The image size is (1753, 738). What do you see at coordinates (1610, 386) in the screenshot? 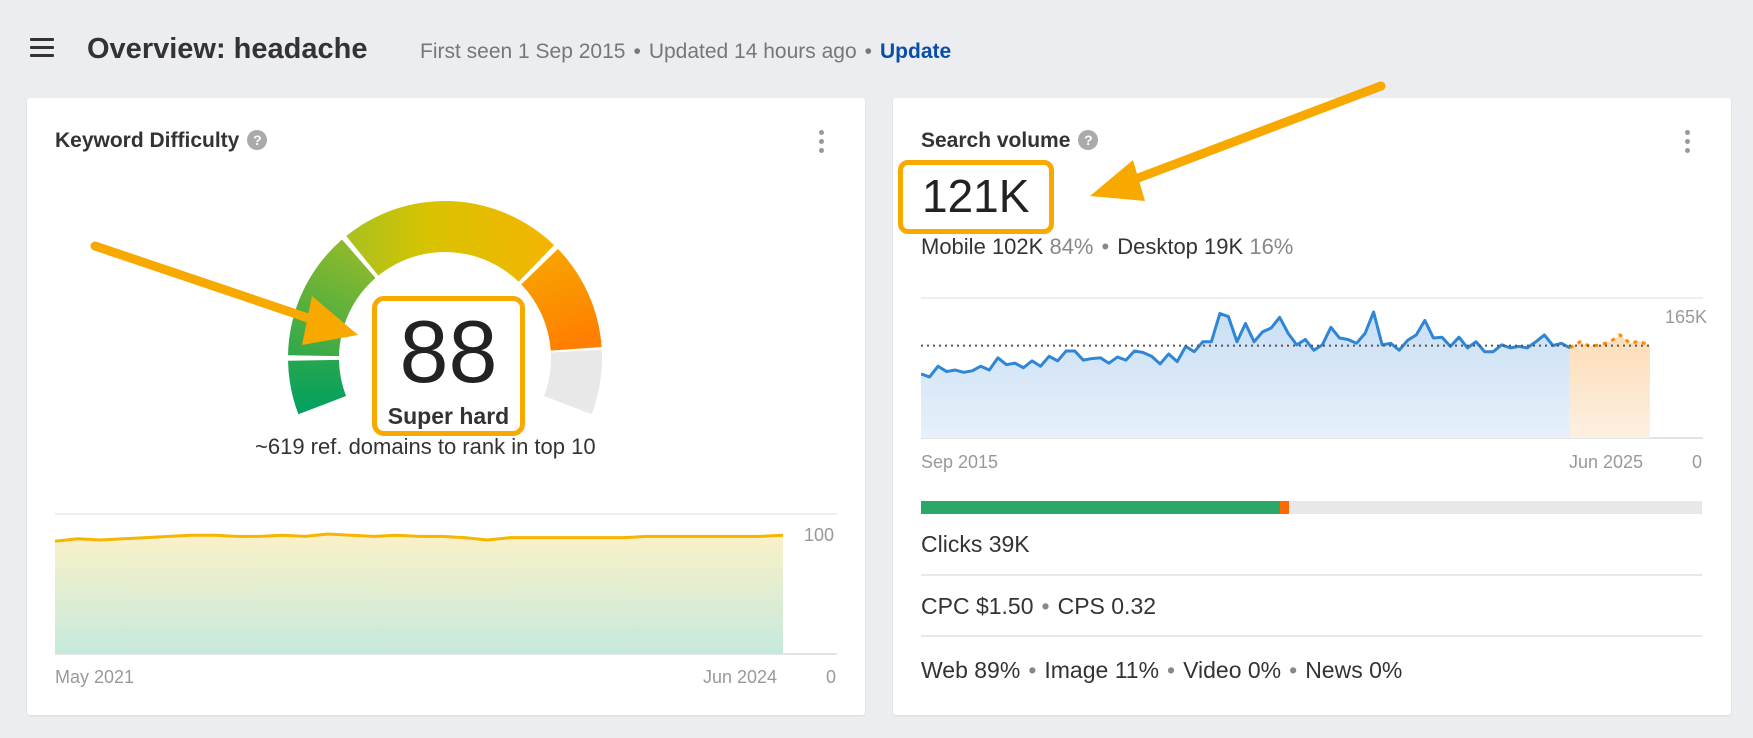
I see `sv-forecast-area` at bounding box center [1610, 386].